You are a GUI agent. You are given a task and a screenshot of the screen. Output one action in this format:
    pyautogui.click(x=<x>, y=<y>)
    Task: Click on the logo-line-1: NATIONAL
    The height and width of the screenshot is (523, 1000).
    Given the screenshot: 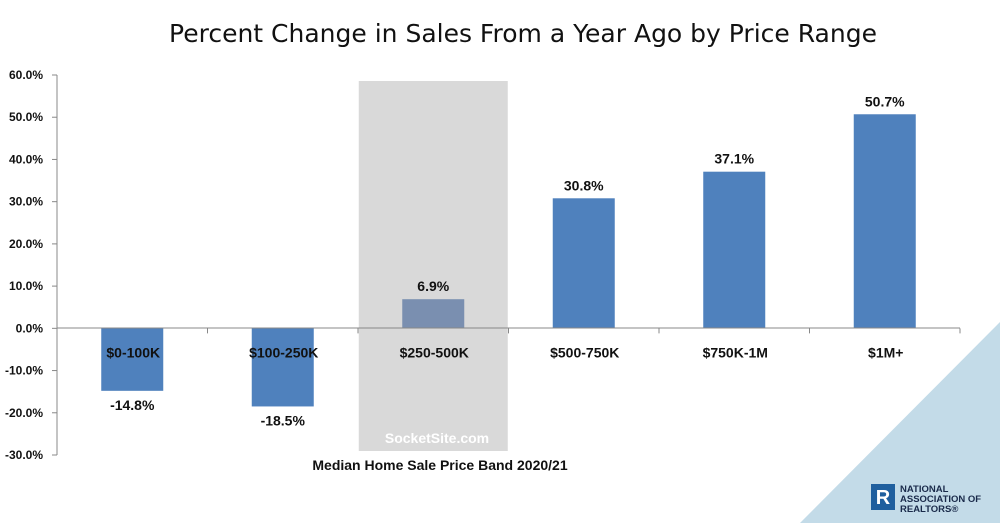 What is the action you would take?
    pyautogui.click(x=924, y=489)
    